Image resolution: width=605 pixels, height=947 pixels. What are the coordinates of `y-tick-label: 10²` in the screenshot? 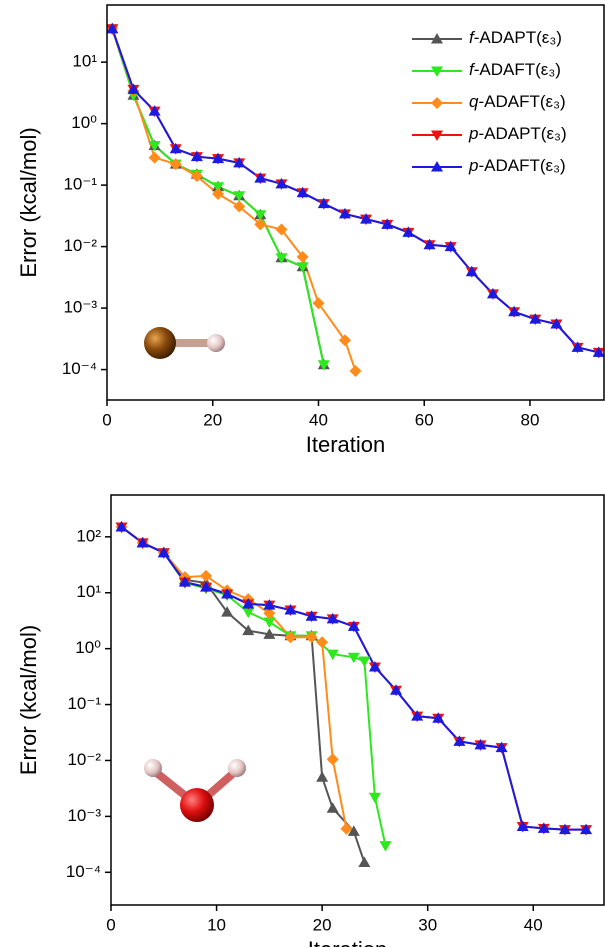 It's located at (88, 535).